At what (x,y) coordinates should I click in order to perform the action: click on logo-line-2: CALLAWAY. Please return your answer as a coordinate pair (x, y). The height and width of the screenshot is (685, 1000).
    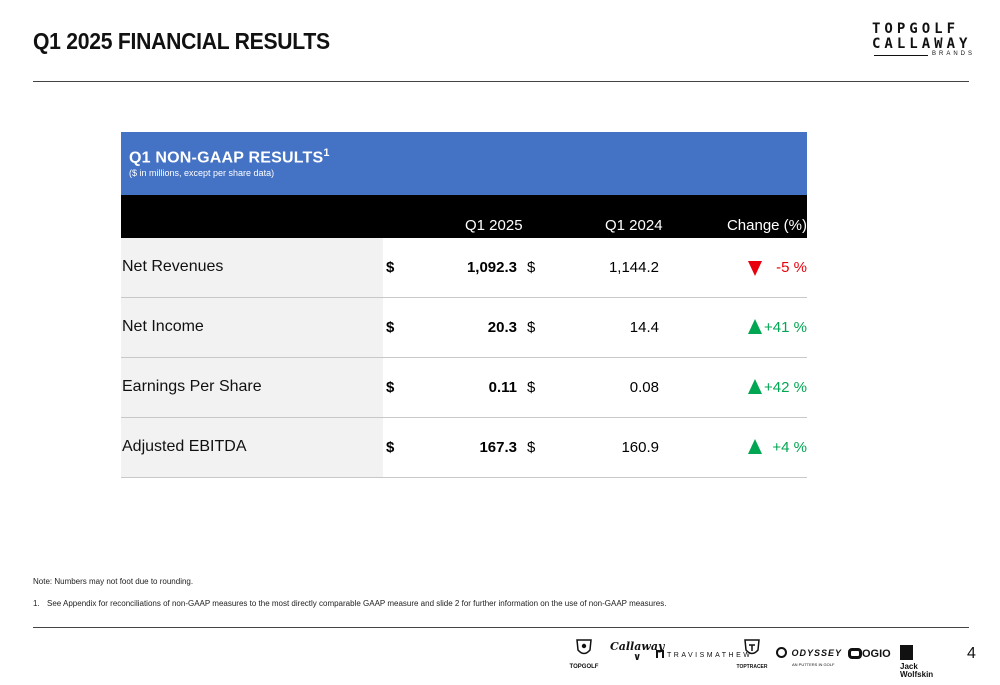
    Looking at the image, I should click on (922, 44).